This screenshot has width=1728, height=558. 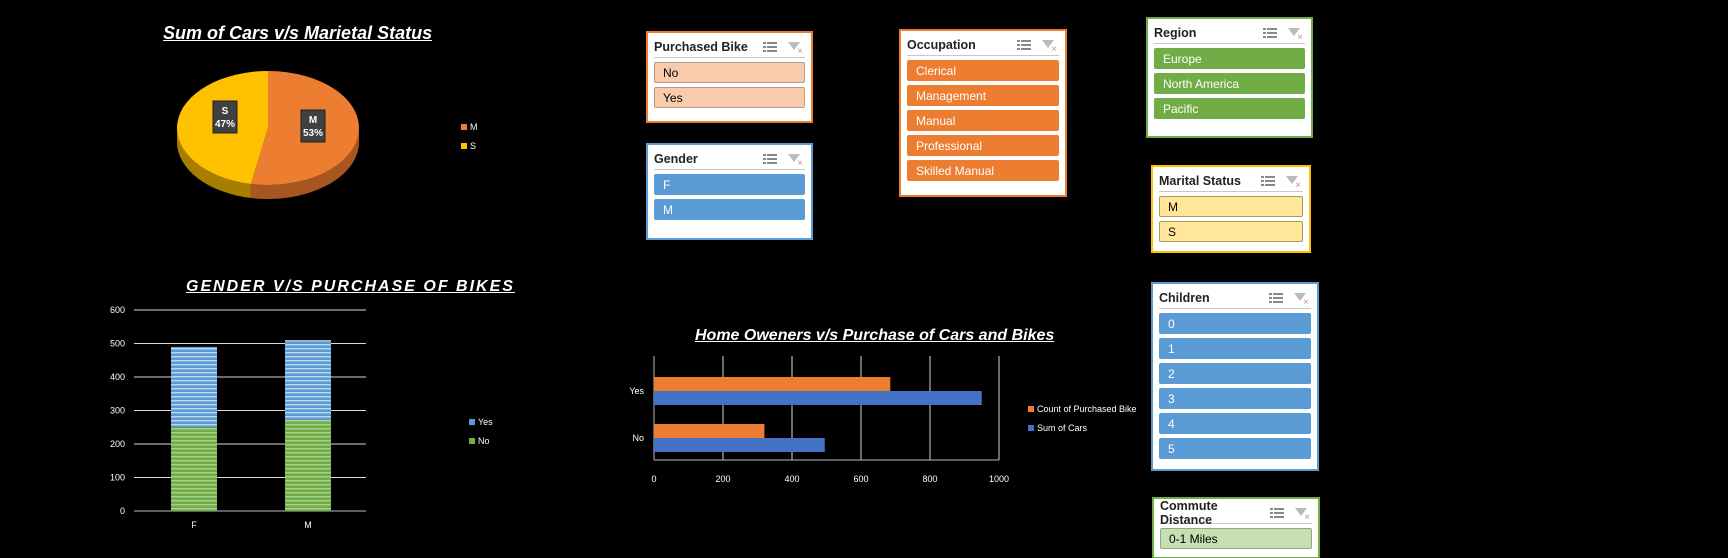 What do you see at coordinates (194, 469) in the screenshot?
I see `col-bar-no-f` at bounding box center [194, 469].